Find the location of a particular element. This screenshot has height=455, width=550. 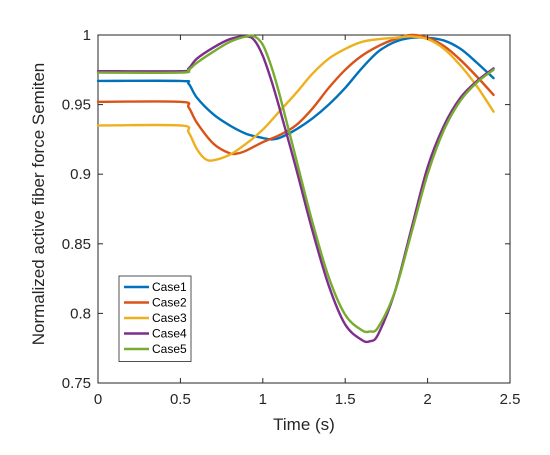

y-tick-label: 1 is located at coordinates (87, 35).